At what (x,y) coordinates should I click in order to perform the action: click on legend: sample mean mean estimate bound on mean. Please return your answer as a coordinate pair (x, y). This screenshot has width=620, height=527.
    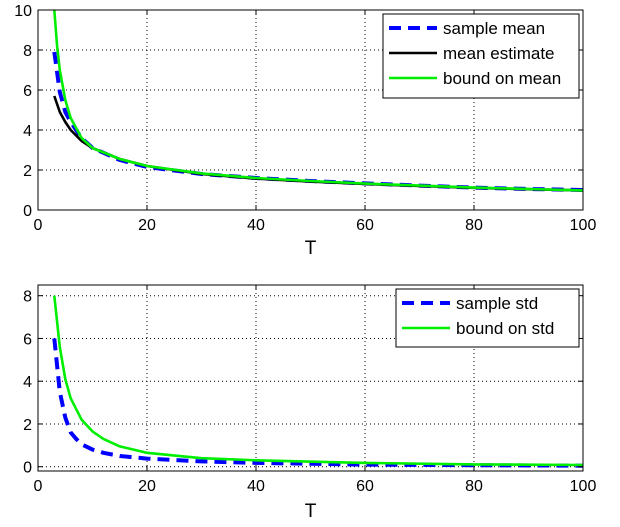
    Looking at the image, I should click on (481, 56).